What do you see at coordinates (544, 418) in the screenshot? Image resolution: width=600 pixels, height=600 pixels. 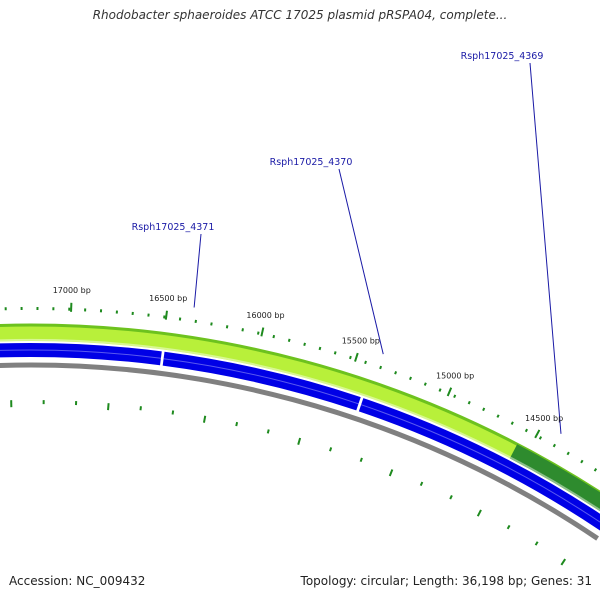 I see `tick-label-0: 14500 bp` at bounding box center [544, 418].